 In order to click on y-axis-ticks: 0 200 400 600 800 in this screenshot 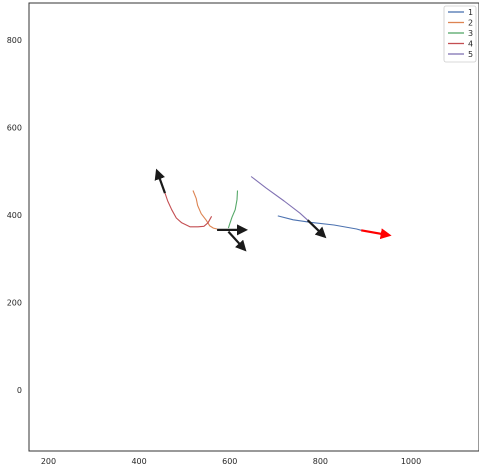, I will do `click(14, 215)`.